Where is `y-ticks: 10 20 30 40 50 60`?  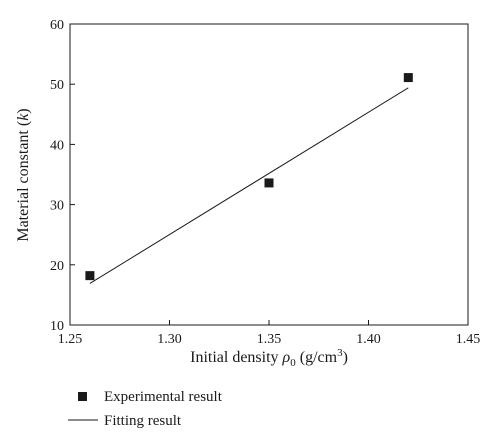 y-ticks: 10 20 30 40 50 60 is located at coordinates (62, 176).